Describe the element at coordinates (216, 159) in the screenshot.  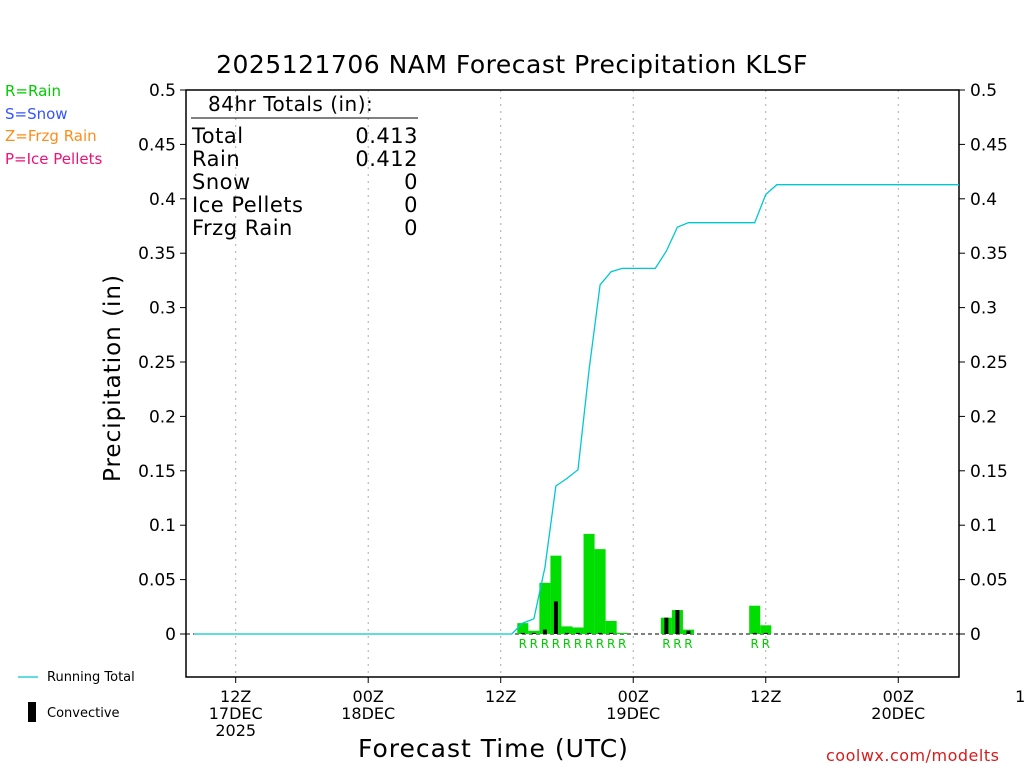
I see `totals-rain-label: Rain` at that location.